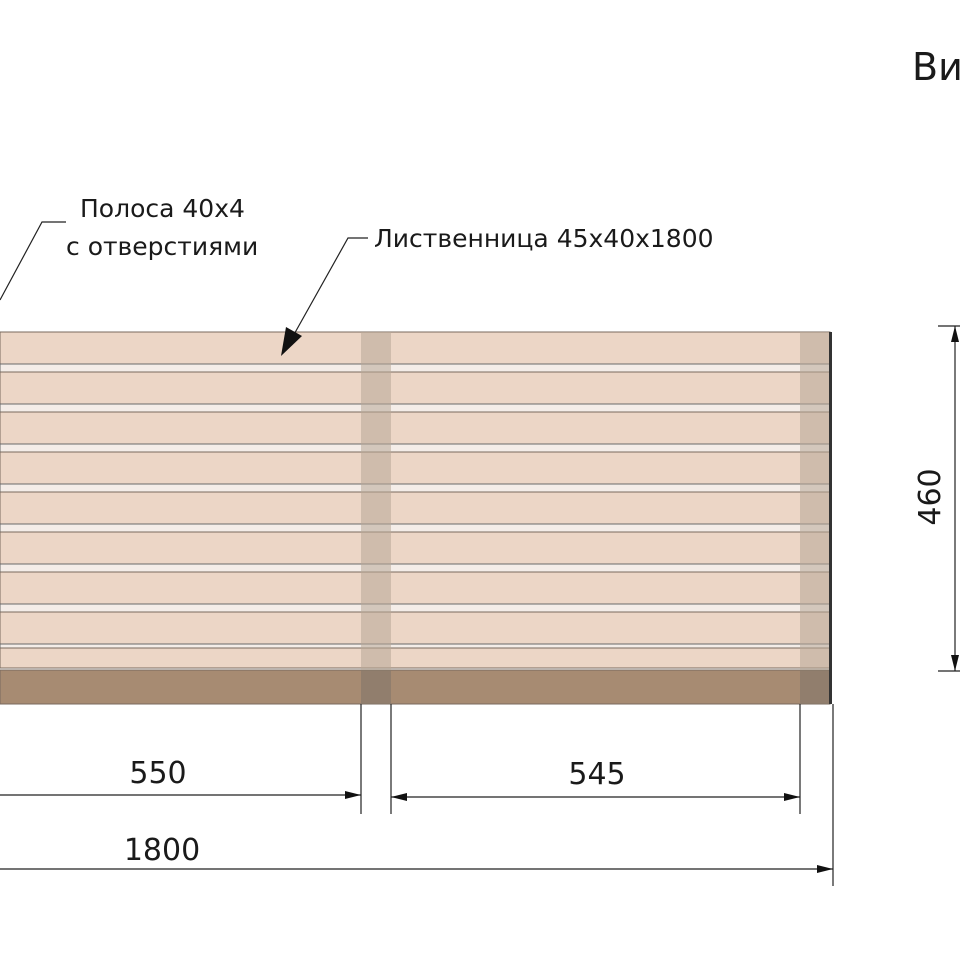 Image resolution: width=960 pixels, height=959 pixels. What do you see at coordinates (544, 238) in the screenshot?
I see `callout-larch: Лиственница 45х40х1800` at bounding box center [544, 238].